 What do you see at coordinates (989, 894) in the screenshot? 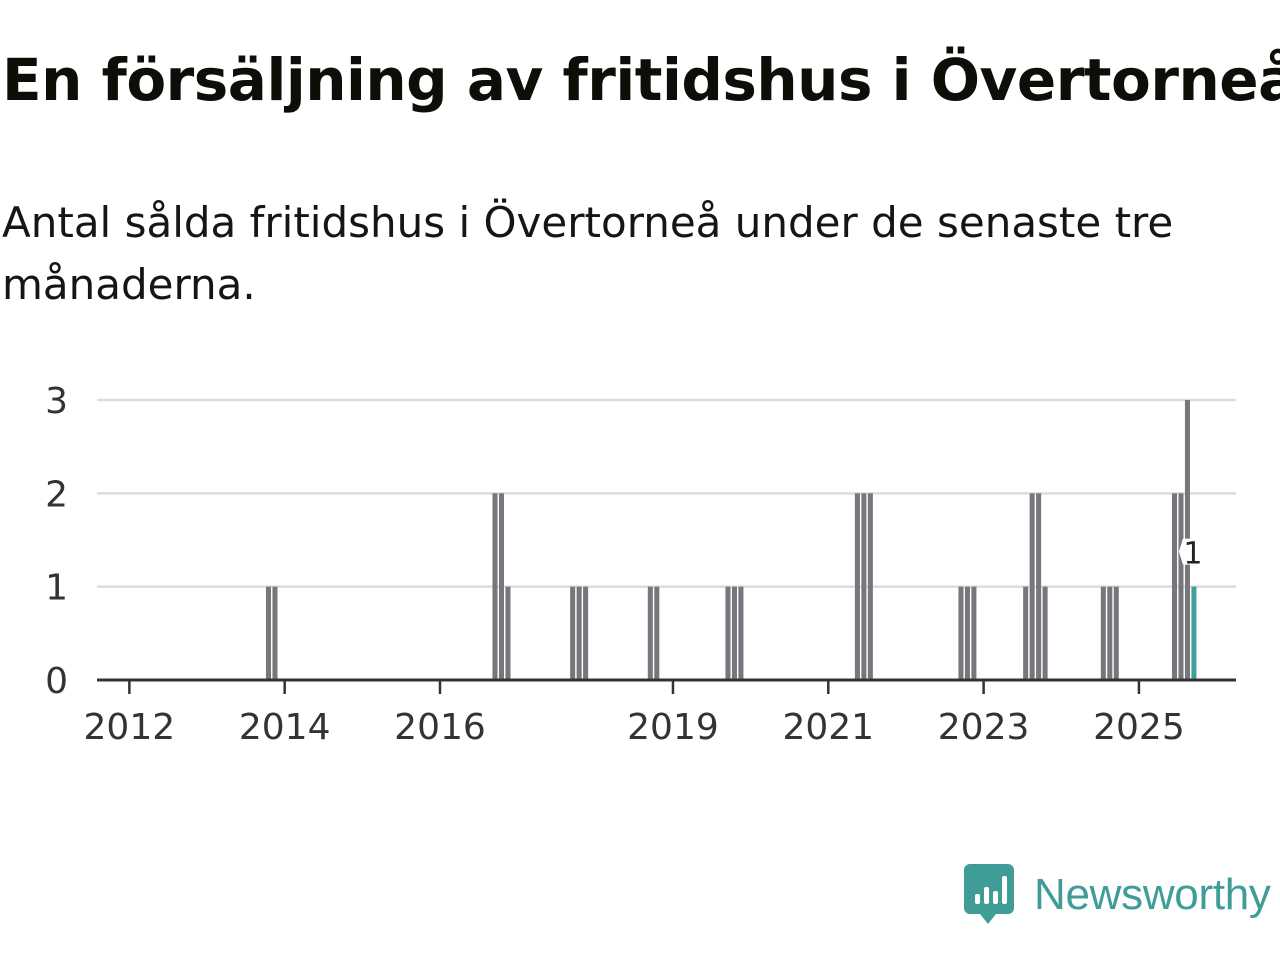
I see `newsworthy-logo-icon` at bounding box center [989, 894].